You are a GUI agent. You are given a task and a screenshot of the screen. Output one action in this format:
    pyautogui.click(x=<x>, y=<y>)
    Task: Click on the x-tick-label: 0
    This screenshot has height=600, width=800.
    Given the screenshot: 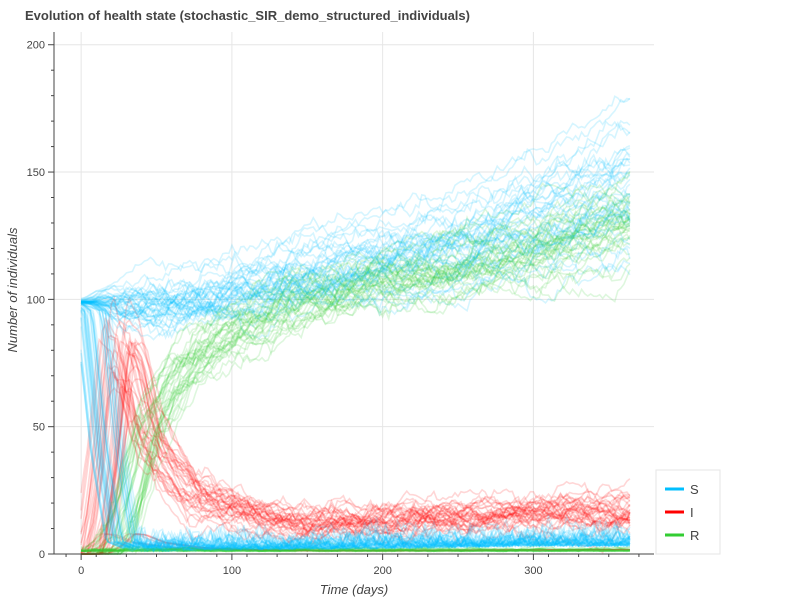 What is the action you would take?
    pyautogui.click(x=81, y=571)
    